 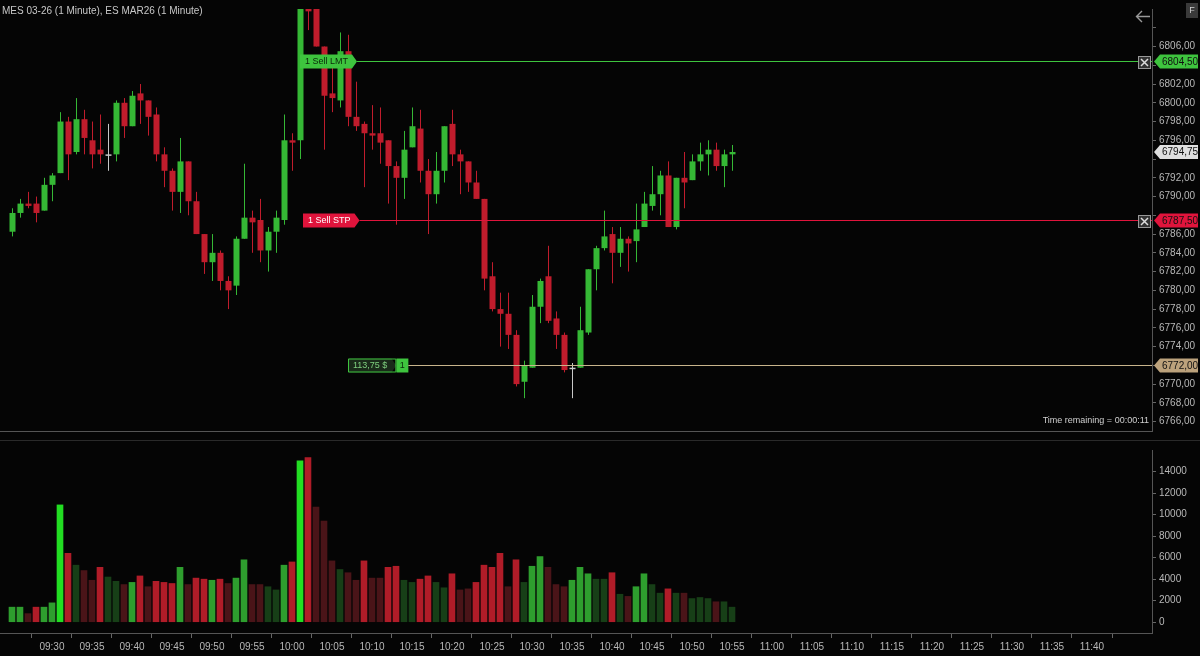 I want to click on x-tick-label: 09:40, so click(x=132, y=646).